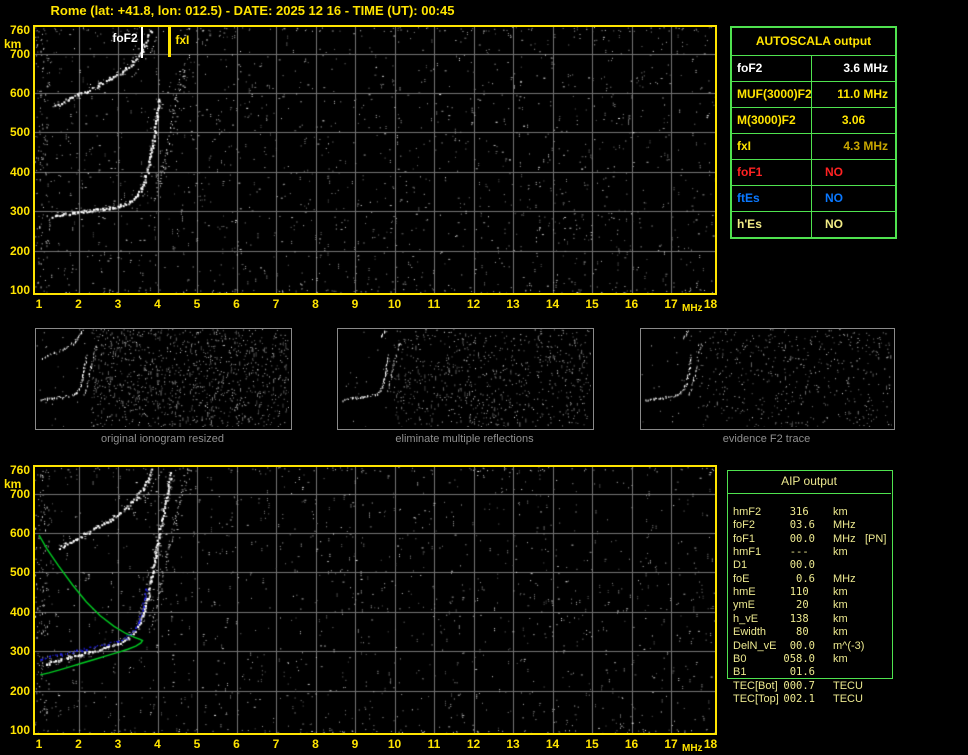 The height and width of the screenshot is (755, 968). Describe the element at coordinates (744, 538) in the screenshot. I see `aip-row-label: foF1` at that location.